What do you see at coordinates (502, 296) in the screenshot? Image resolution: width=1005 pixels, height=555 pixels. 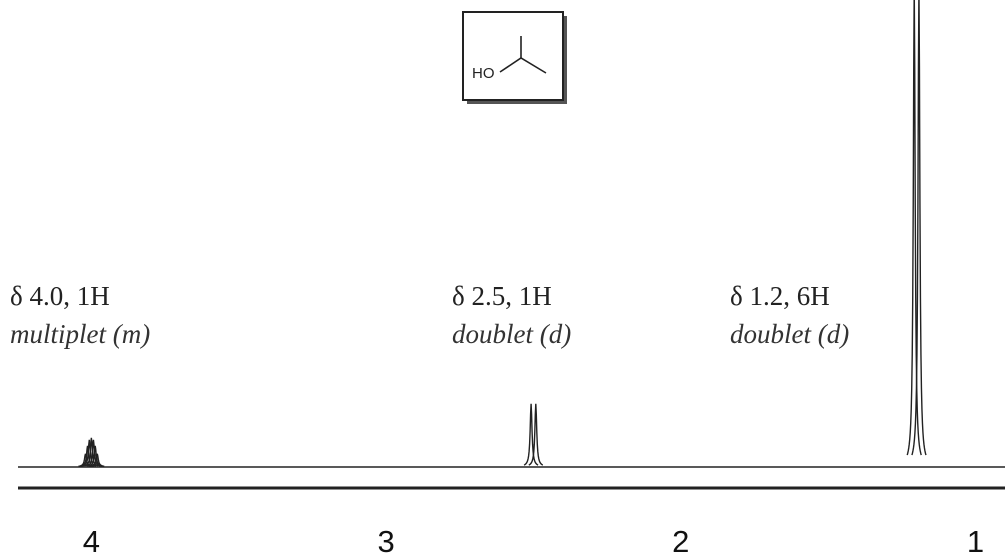 I see `peak-label: δ 2.5, 1H` at bounding box center [502, 296].